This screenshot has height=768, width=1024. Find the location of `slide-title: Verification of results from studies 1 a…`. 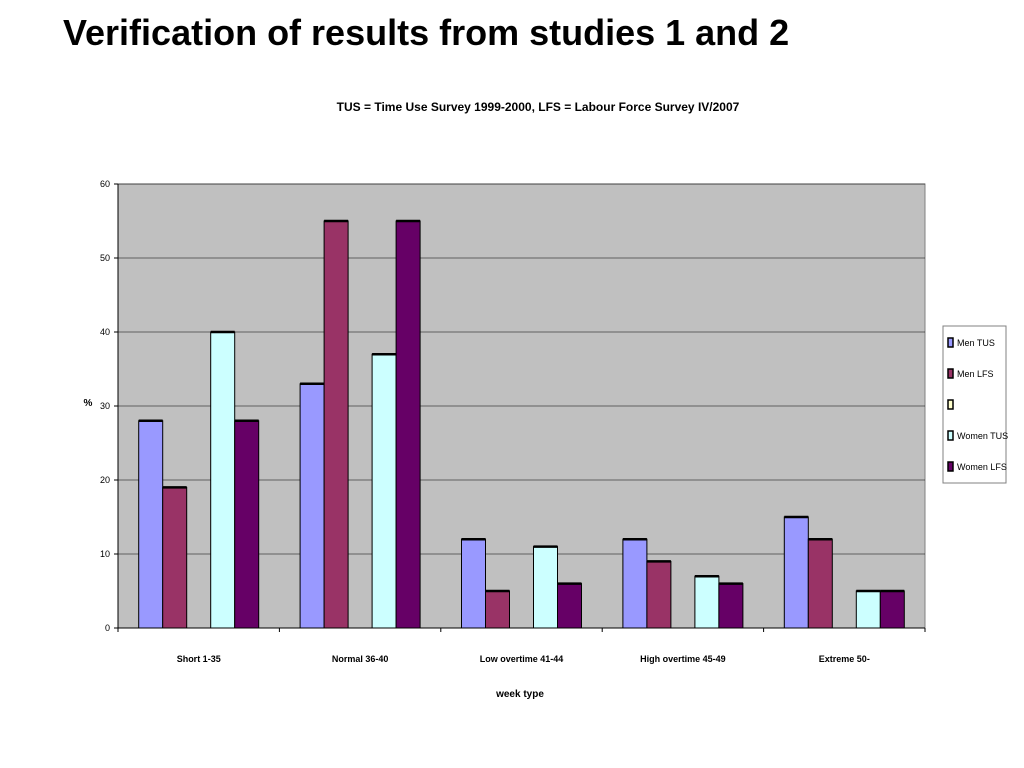

slide-title: Verification of results from studies 1 a… is located at coordinates (426, 32).